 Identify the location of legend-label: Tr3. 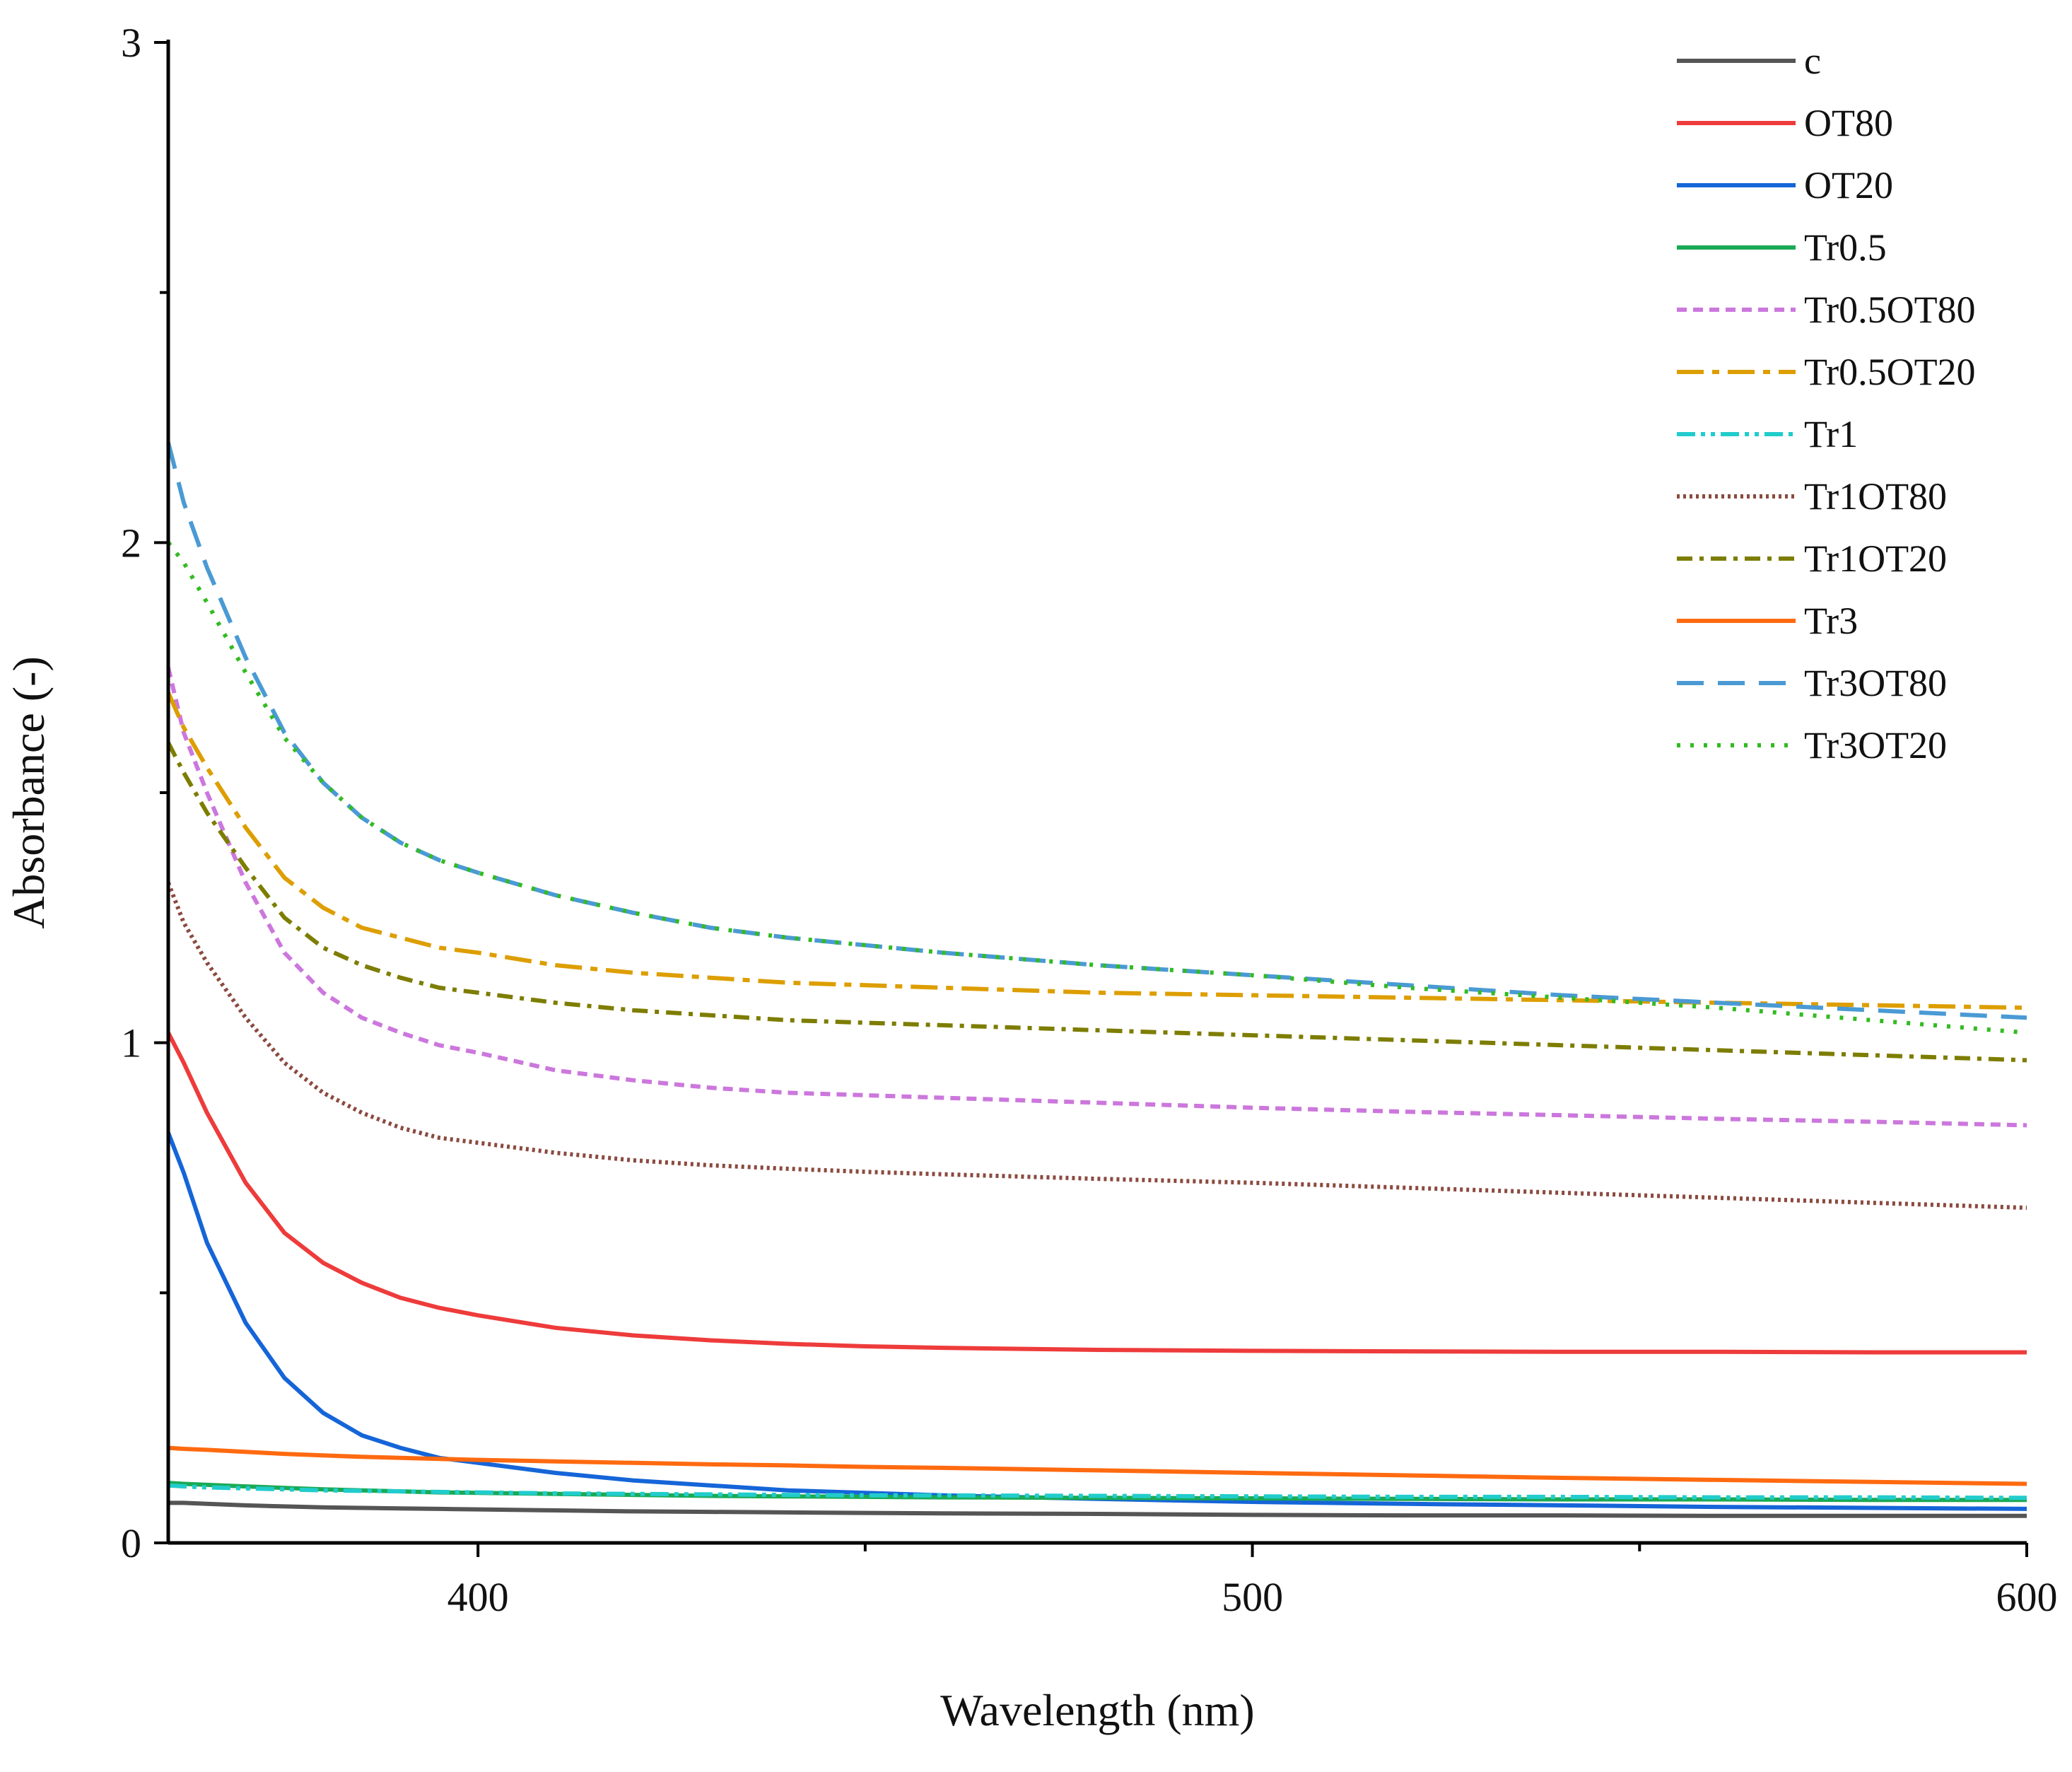
(1831, 621).